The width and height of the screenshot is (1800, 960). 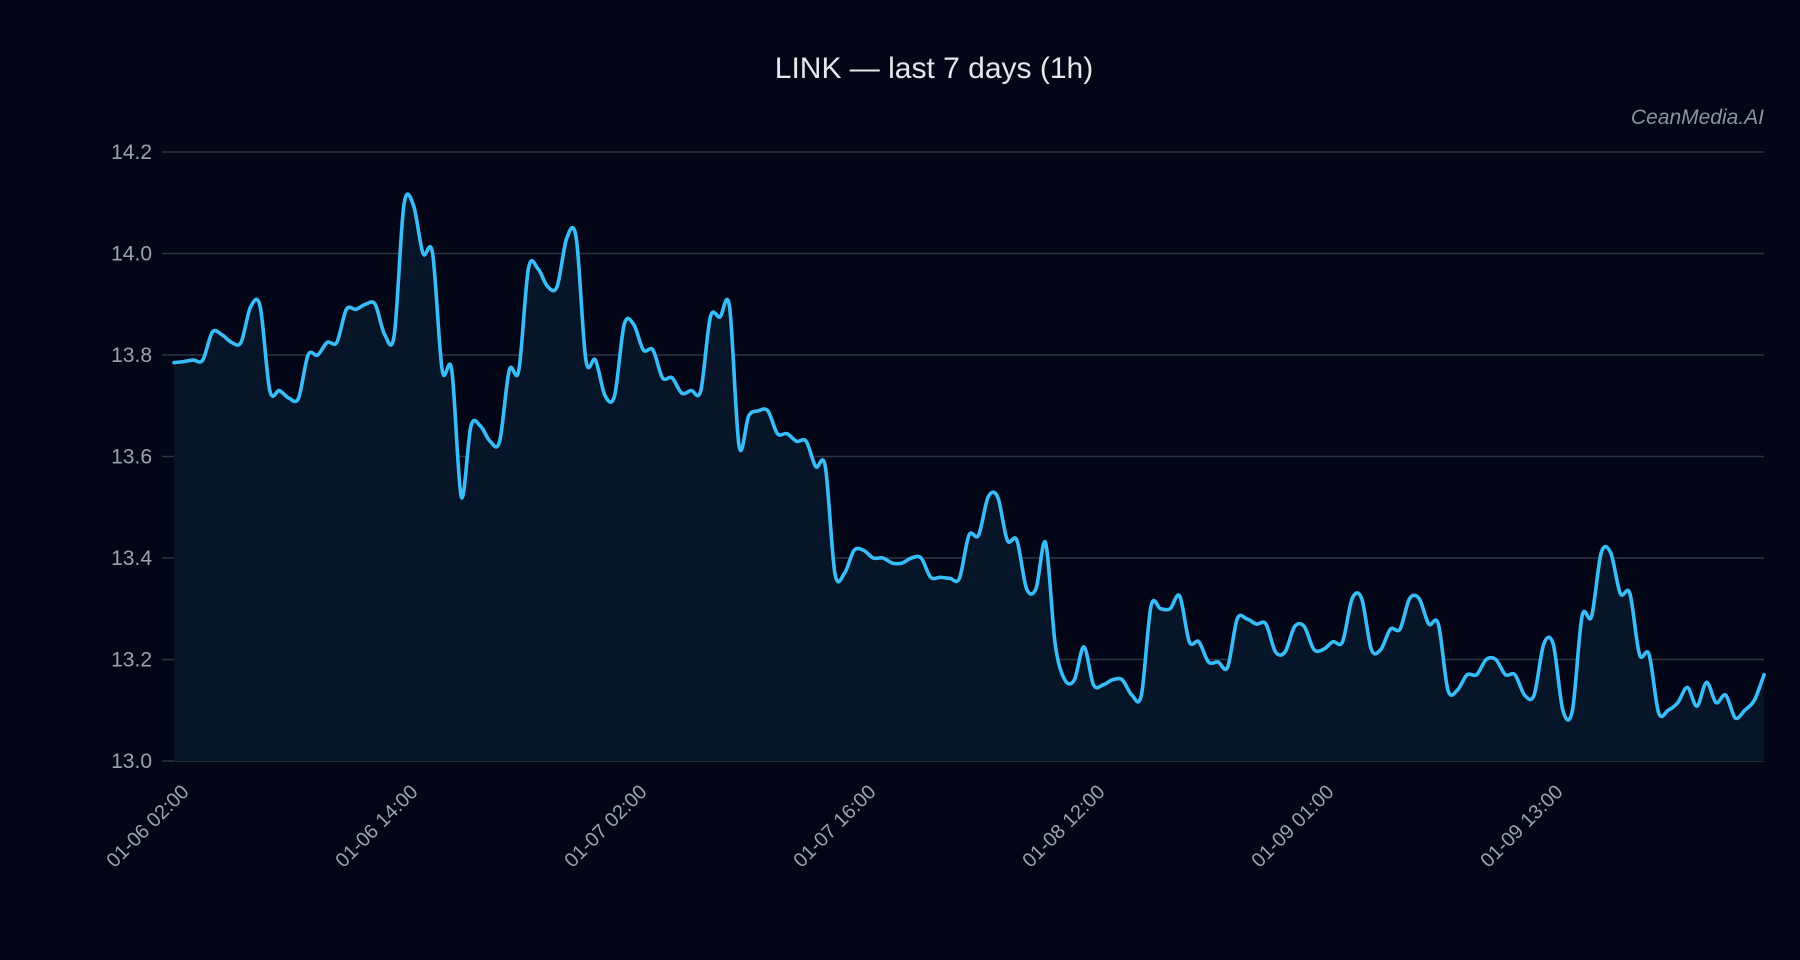 What do you see at coordinates (131, 558) in the screenshot?
I see `y-tick-label: 13.4` at bounding box center [131, 558].